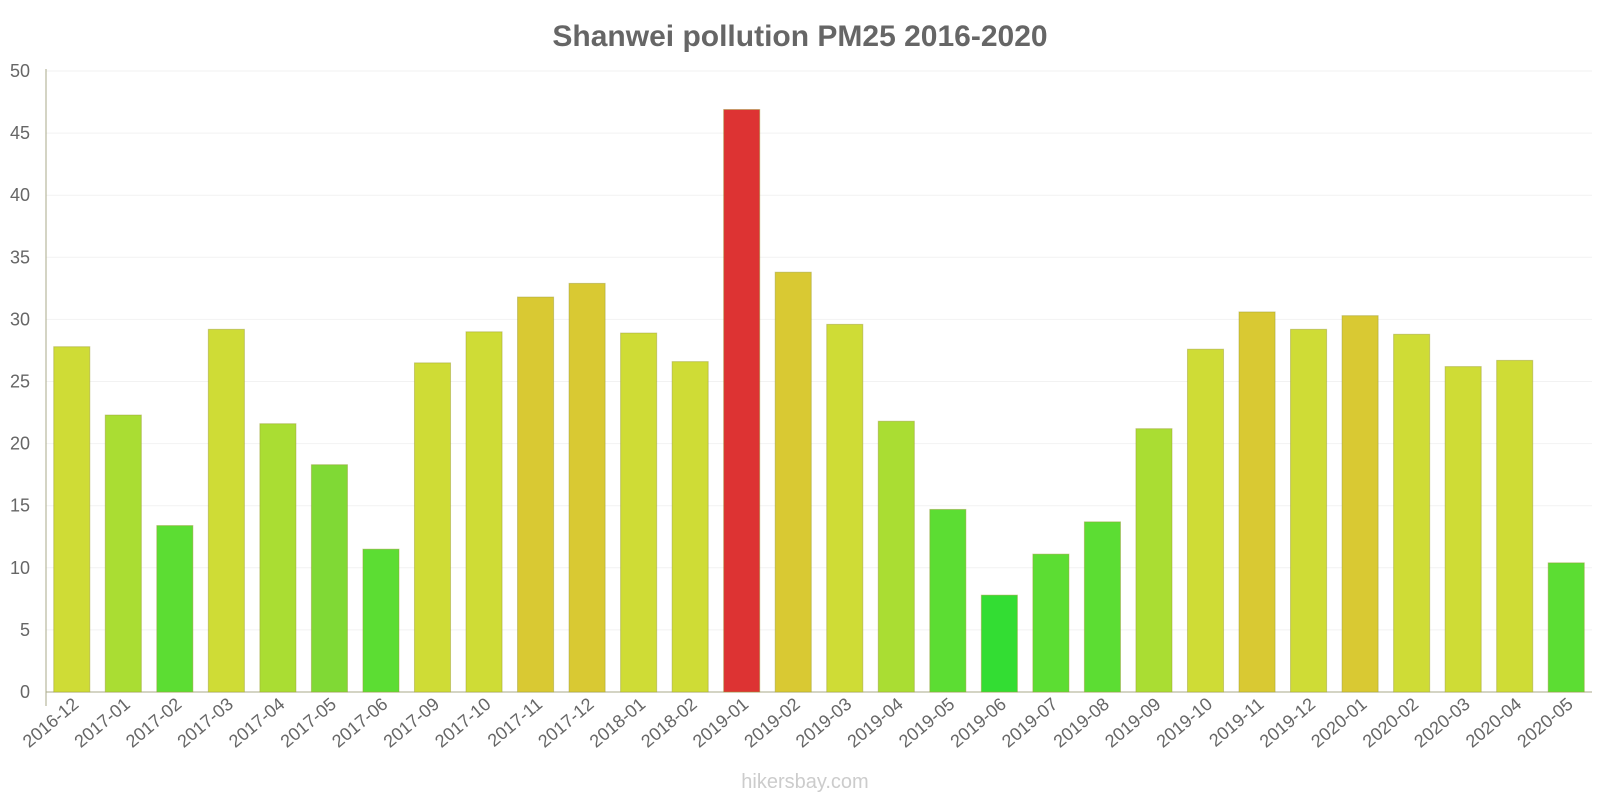 The height and width of the screenshot is (800, 1600). What do you see at coordinates (1441, 723) in the screenshot?
I see `x-tick-label: 2020-03` at bounding box center [1441, 723].